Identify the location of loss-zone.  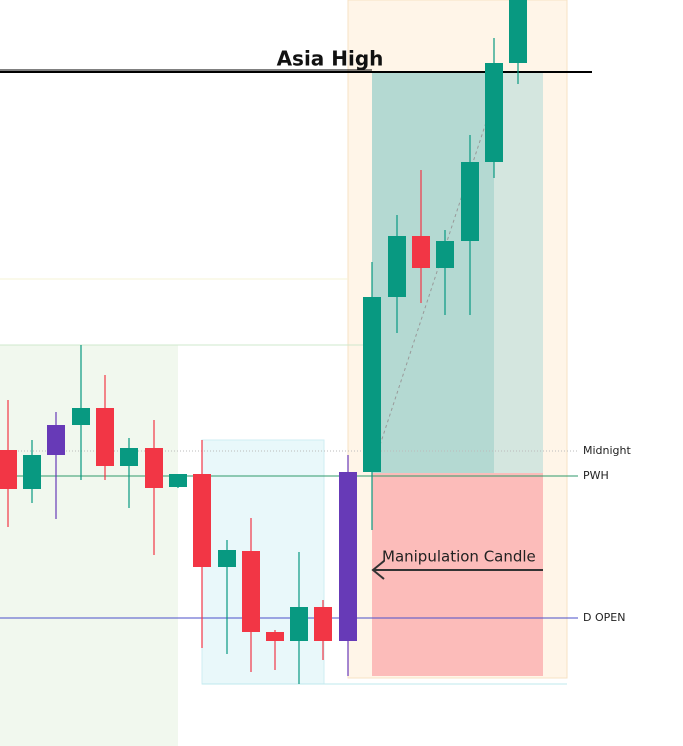
(457, 574).